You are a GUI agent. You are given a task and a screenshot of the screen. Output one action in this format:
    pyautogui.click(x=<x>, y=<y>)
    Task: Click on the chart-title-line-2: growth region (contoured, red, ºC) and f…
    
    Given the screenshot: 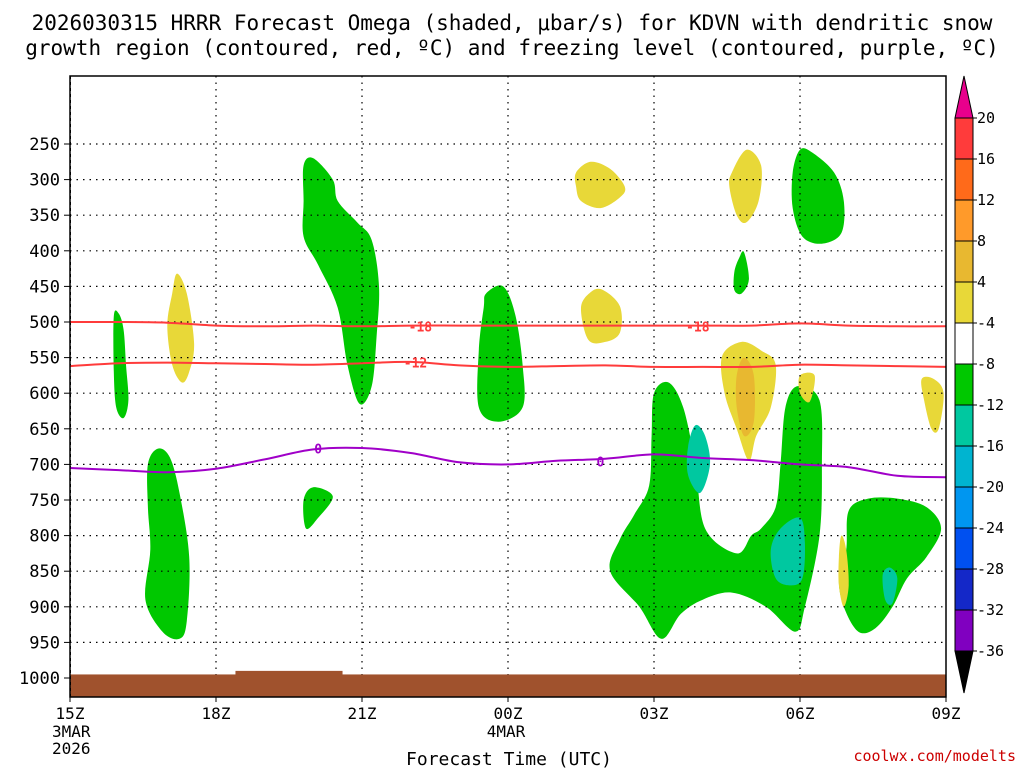 What is the action you would take?
    pyautogui.click(x=512, y=48)
    